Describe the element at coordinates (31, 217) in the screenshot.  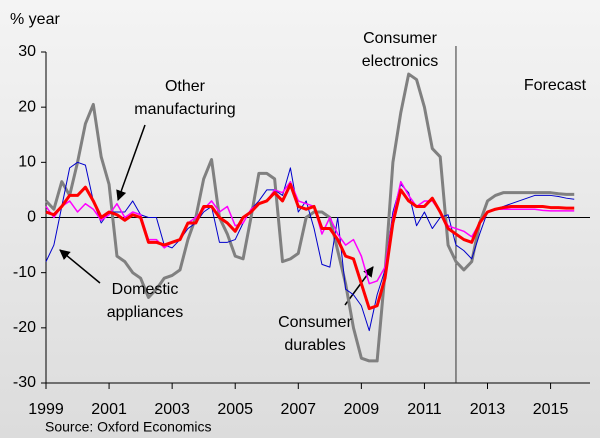
I see `y-tick-label: 0` at that location.